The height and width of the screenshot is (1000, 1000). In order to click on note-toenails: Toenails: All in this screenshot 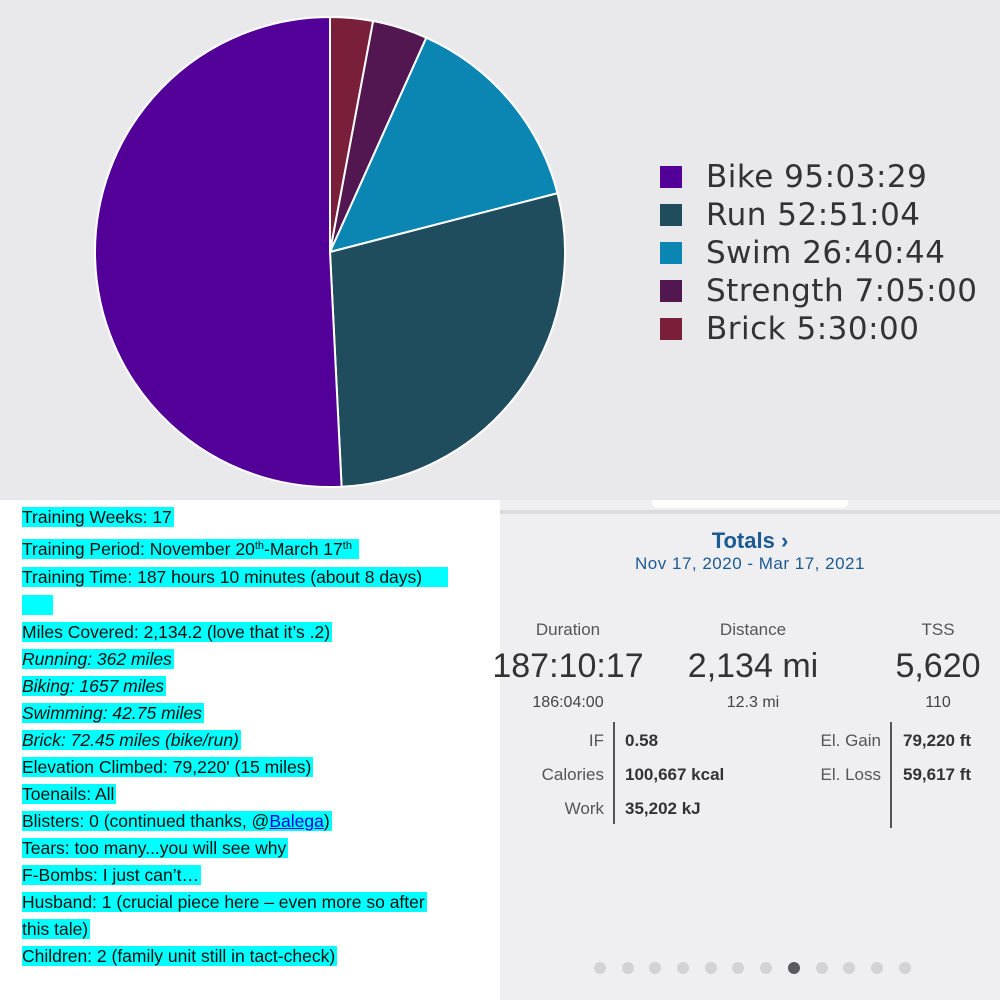, I will do `click(69, 794)`.